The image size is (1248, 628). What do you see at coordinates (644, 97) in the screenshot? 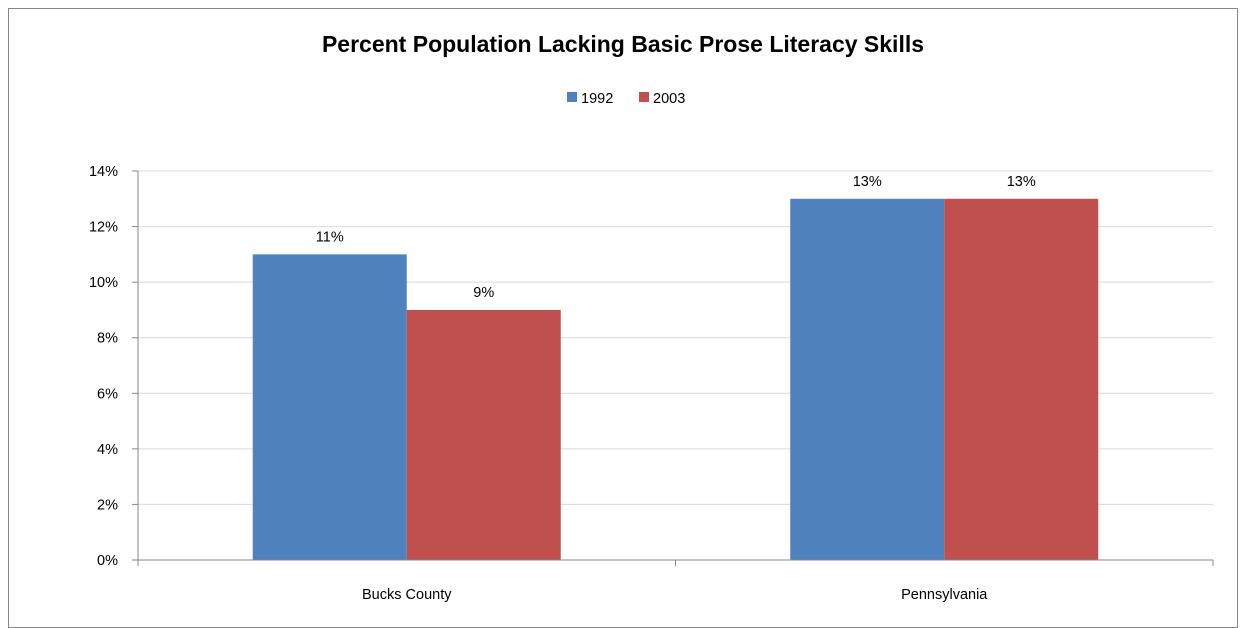
I see `legend-swatch-2003` at bounding box center [644, 97].